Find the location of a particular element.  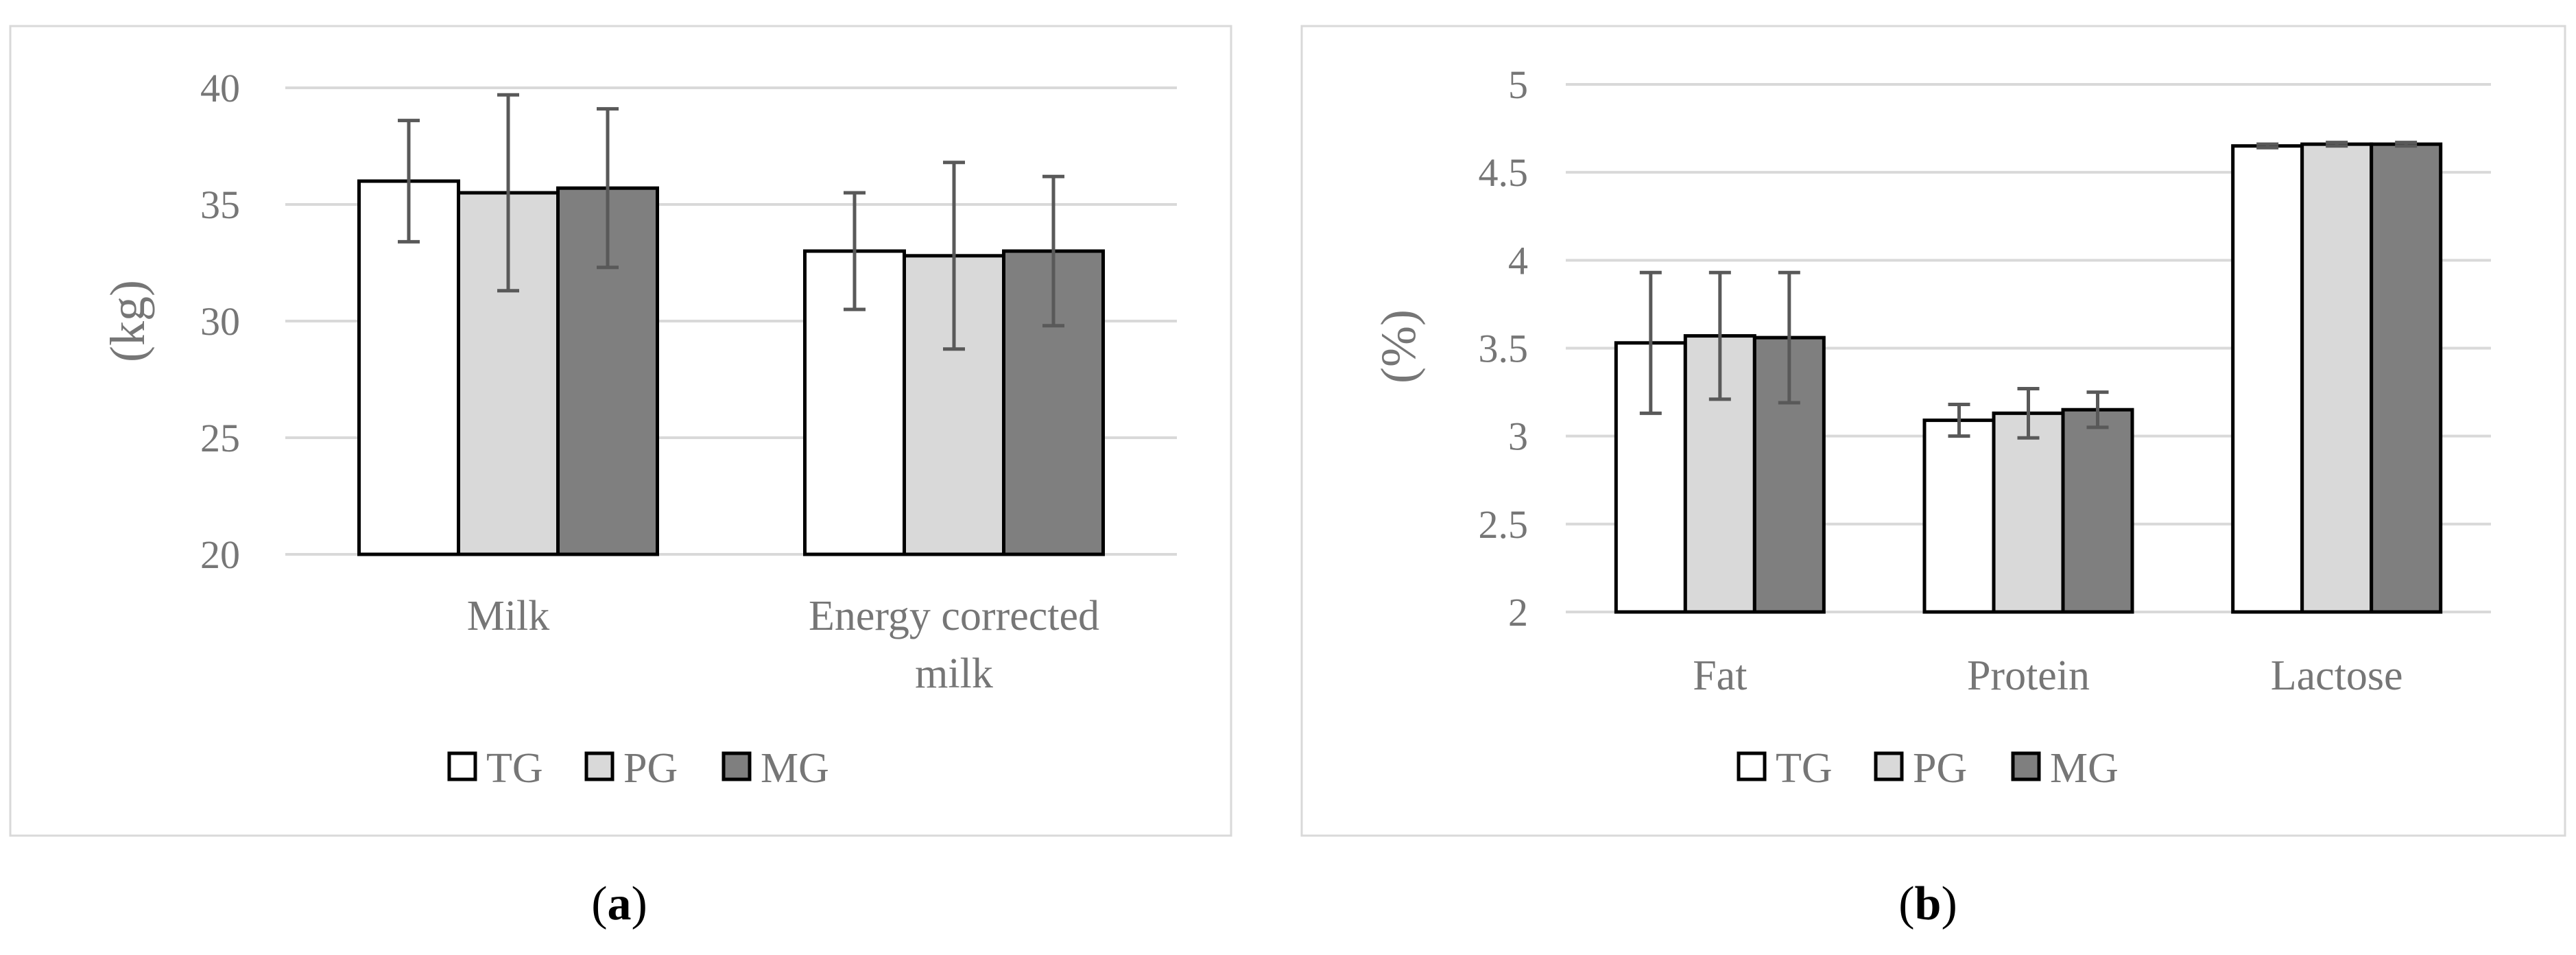

x-category-label: Fat is located at coordinates (1720, 676).